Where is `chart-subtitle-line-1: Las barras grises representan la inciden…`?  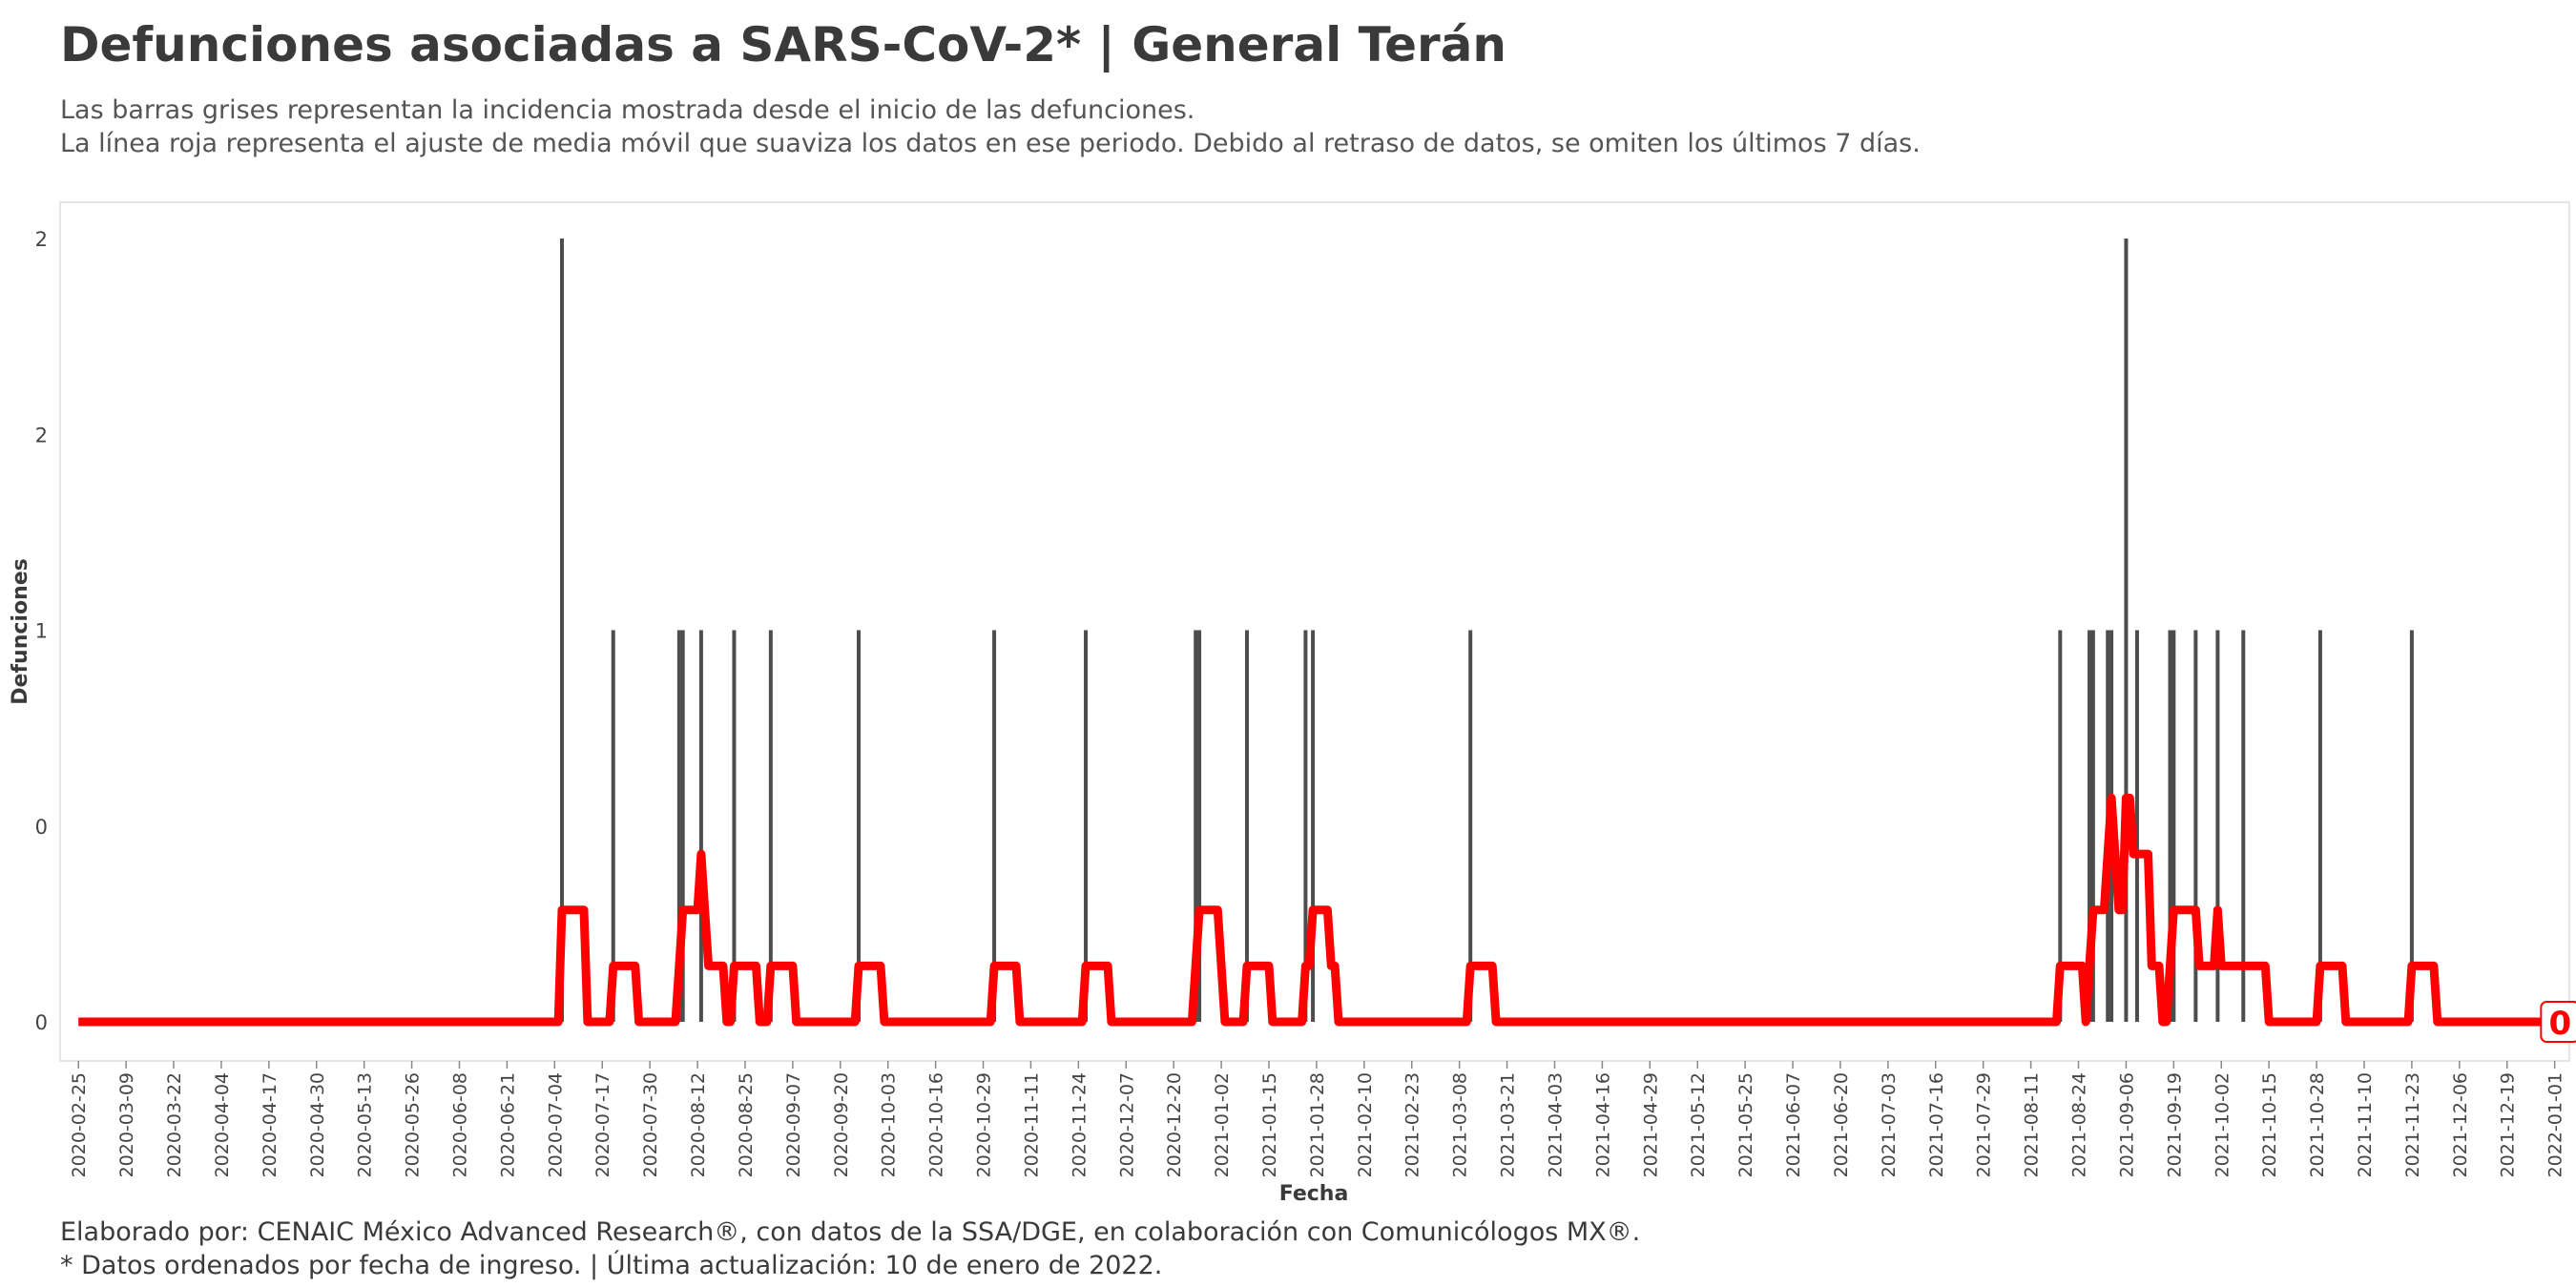
chart-subtitle-line-1: Las barras grises representan la inciden… is located at coordinates (627, 110).